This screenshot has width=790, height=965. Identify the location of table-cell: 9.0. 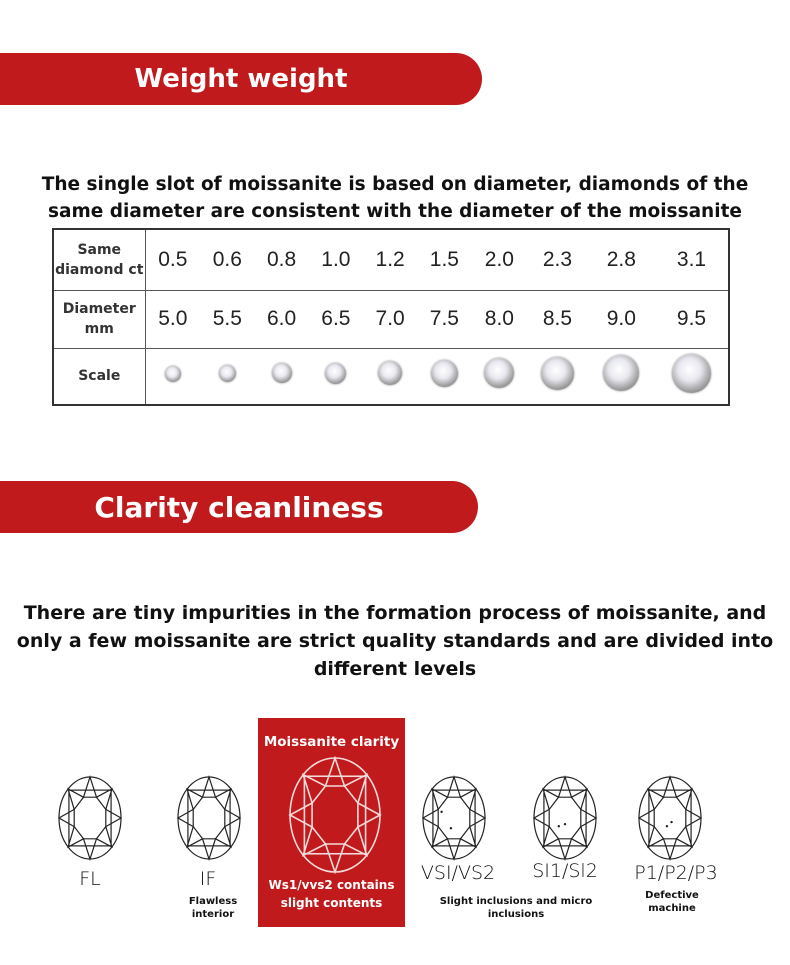
(621, 318).